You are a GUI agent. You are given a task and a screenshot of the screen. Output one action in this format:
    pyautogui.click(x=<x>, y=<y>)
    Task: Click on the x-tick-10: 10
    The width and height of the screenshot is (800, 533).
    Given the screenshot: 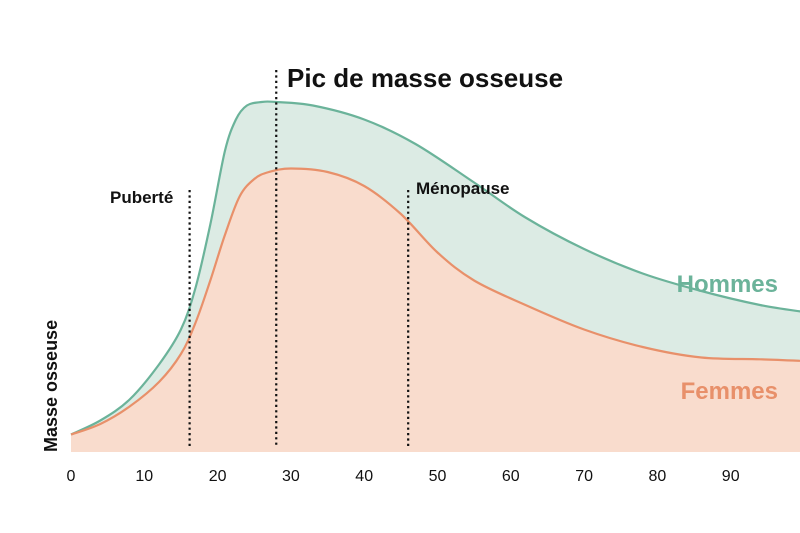 What is the action you would take?
    pyautogui.click(x=144, y=476)
    